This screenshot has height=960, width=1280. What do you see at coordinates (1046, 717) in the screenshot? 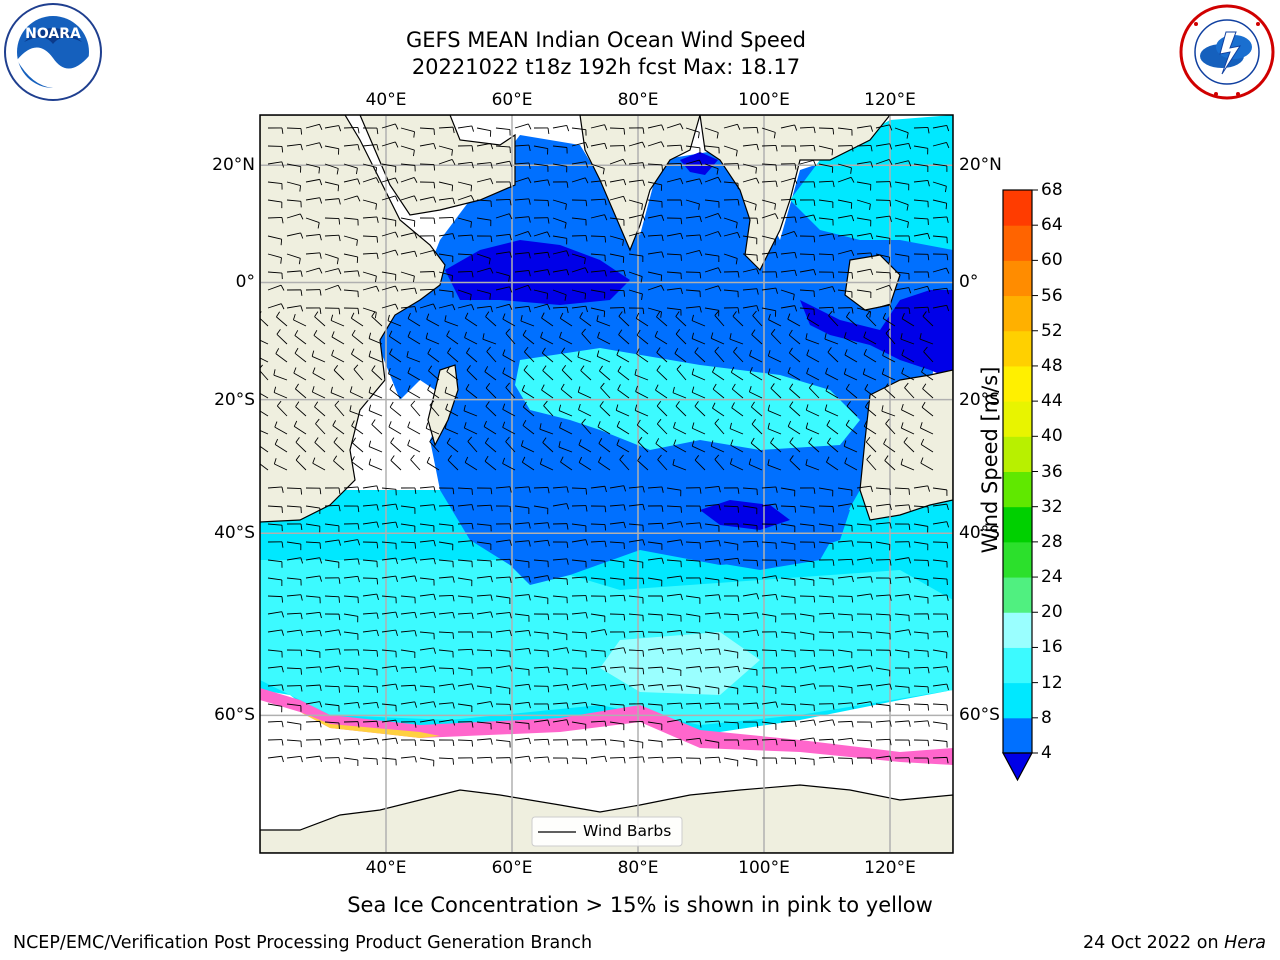
I see `colorbar-tick-label: 8` at bounding box center [1046, 717].